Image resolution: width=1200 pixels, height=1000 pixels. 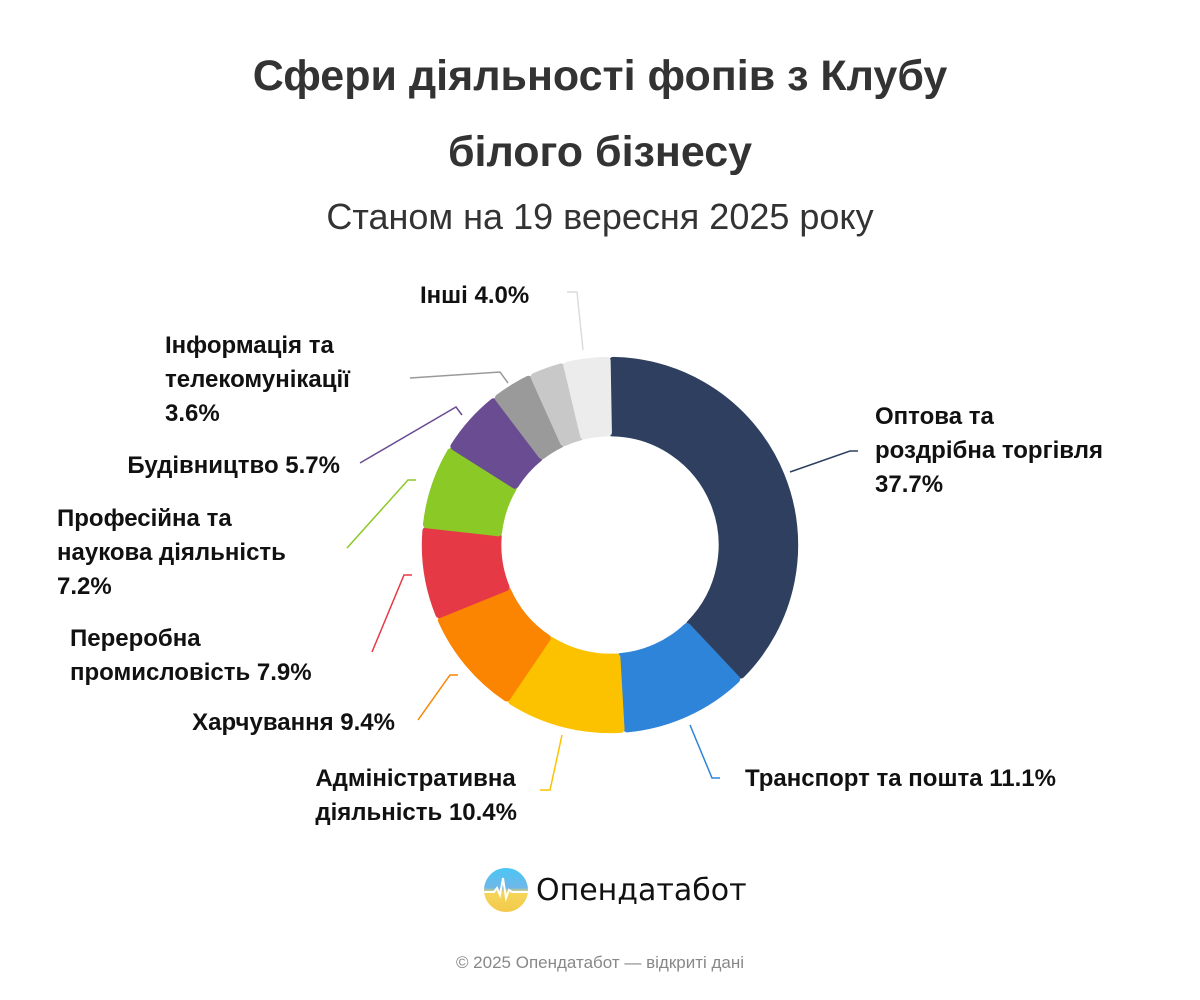 What do you see at coordinates (934, 416) in the screenshot?
I see `slice-label-line: Оптова та` at bounding box center [934, 416].